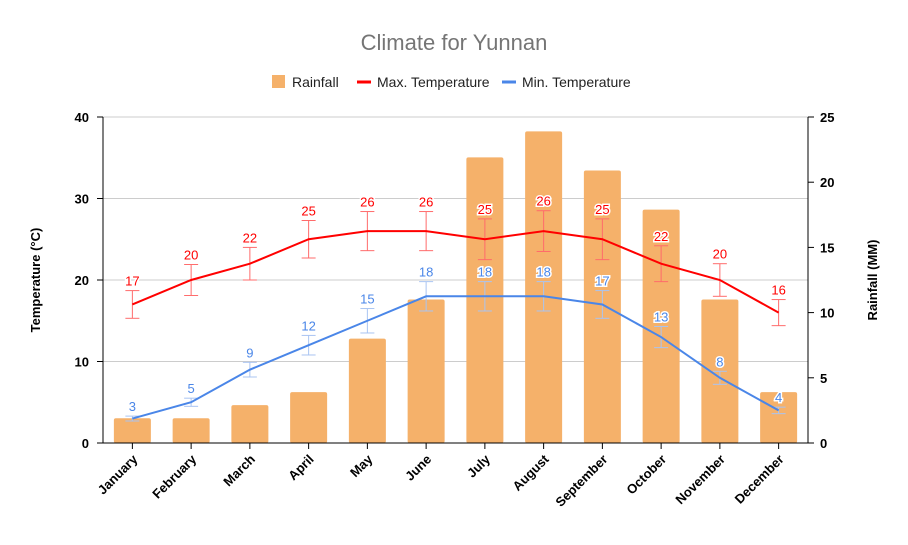 This screenshot has width=908, height=545. I want to click on max-data-label: 16, so click(778, 290).